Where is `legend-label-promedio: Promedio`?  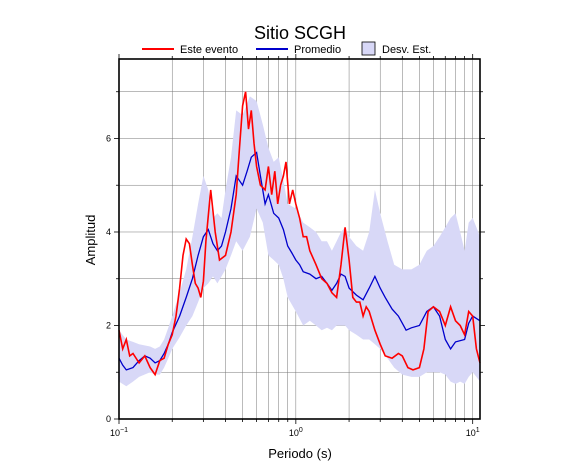 legend-label-promedio: Promedio is located at coordinates (317, 50).